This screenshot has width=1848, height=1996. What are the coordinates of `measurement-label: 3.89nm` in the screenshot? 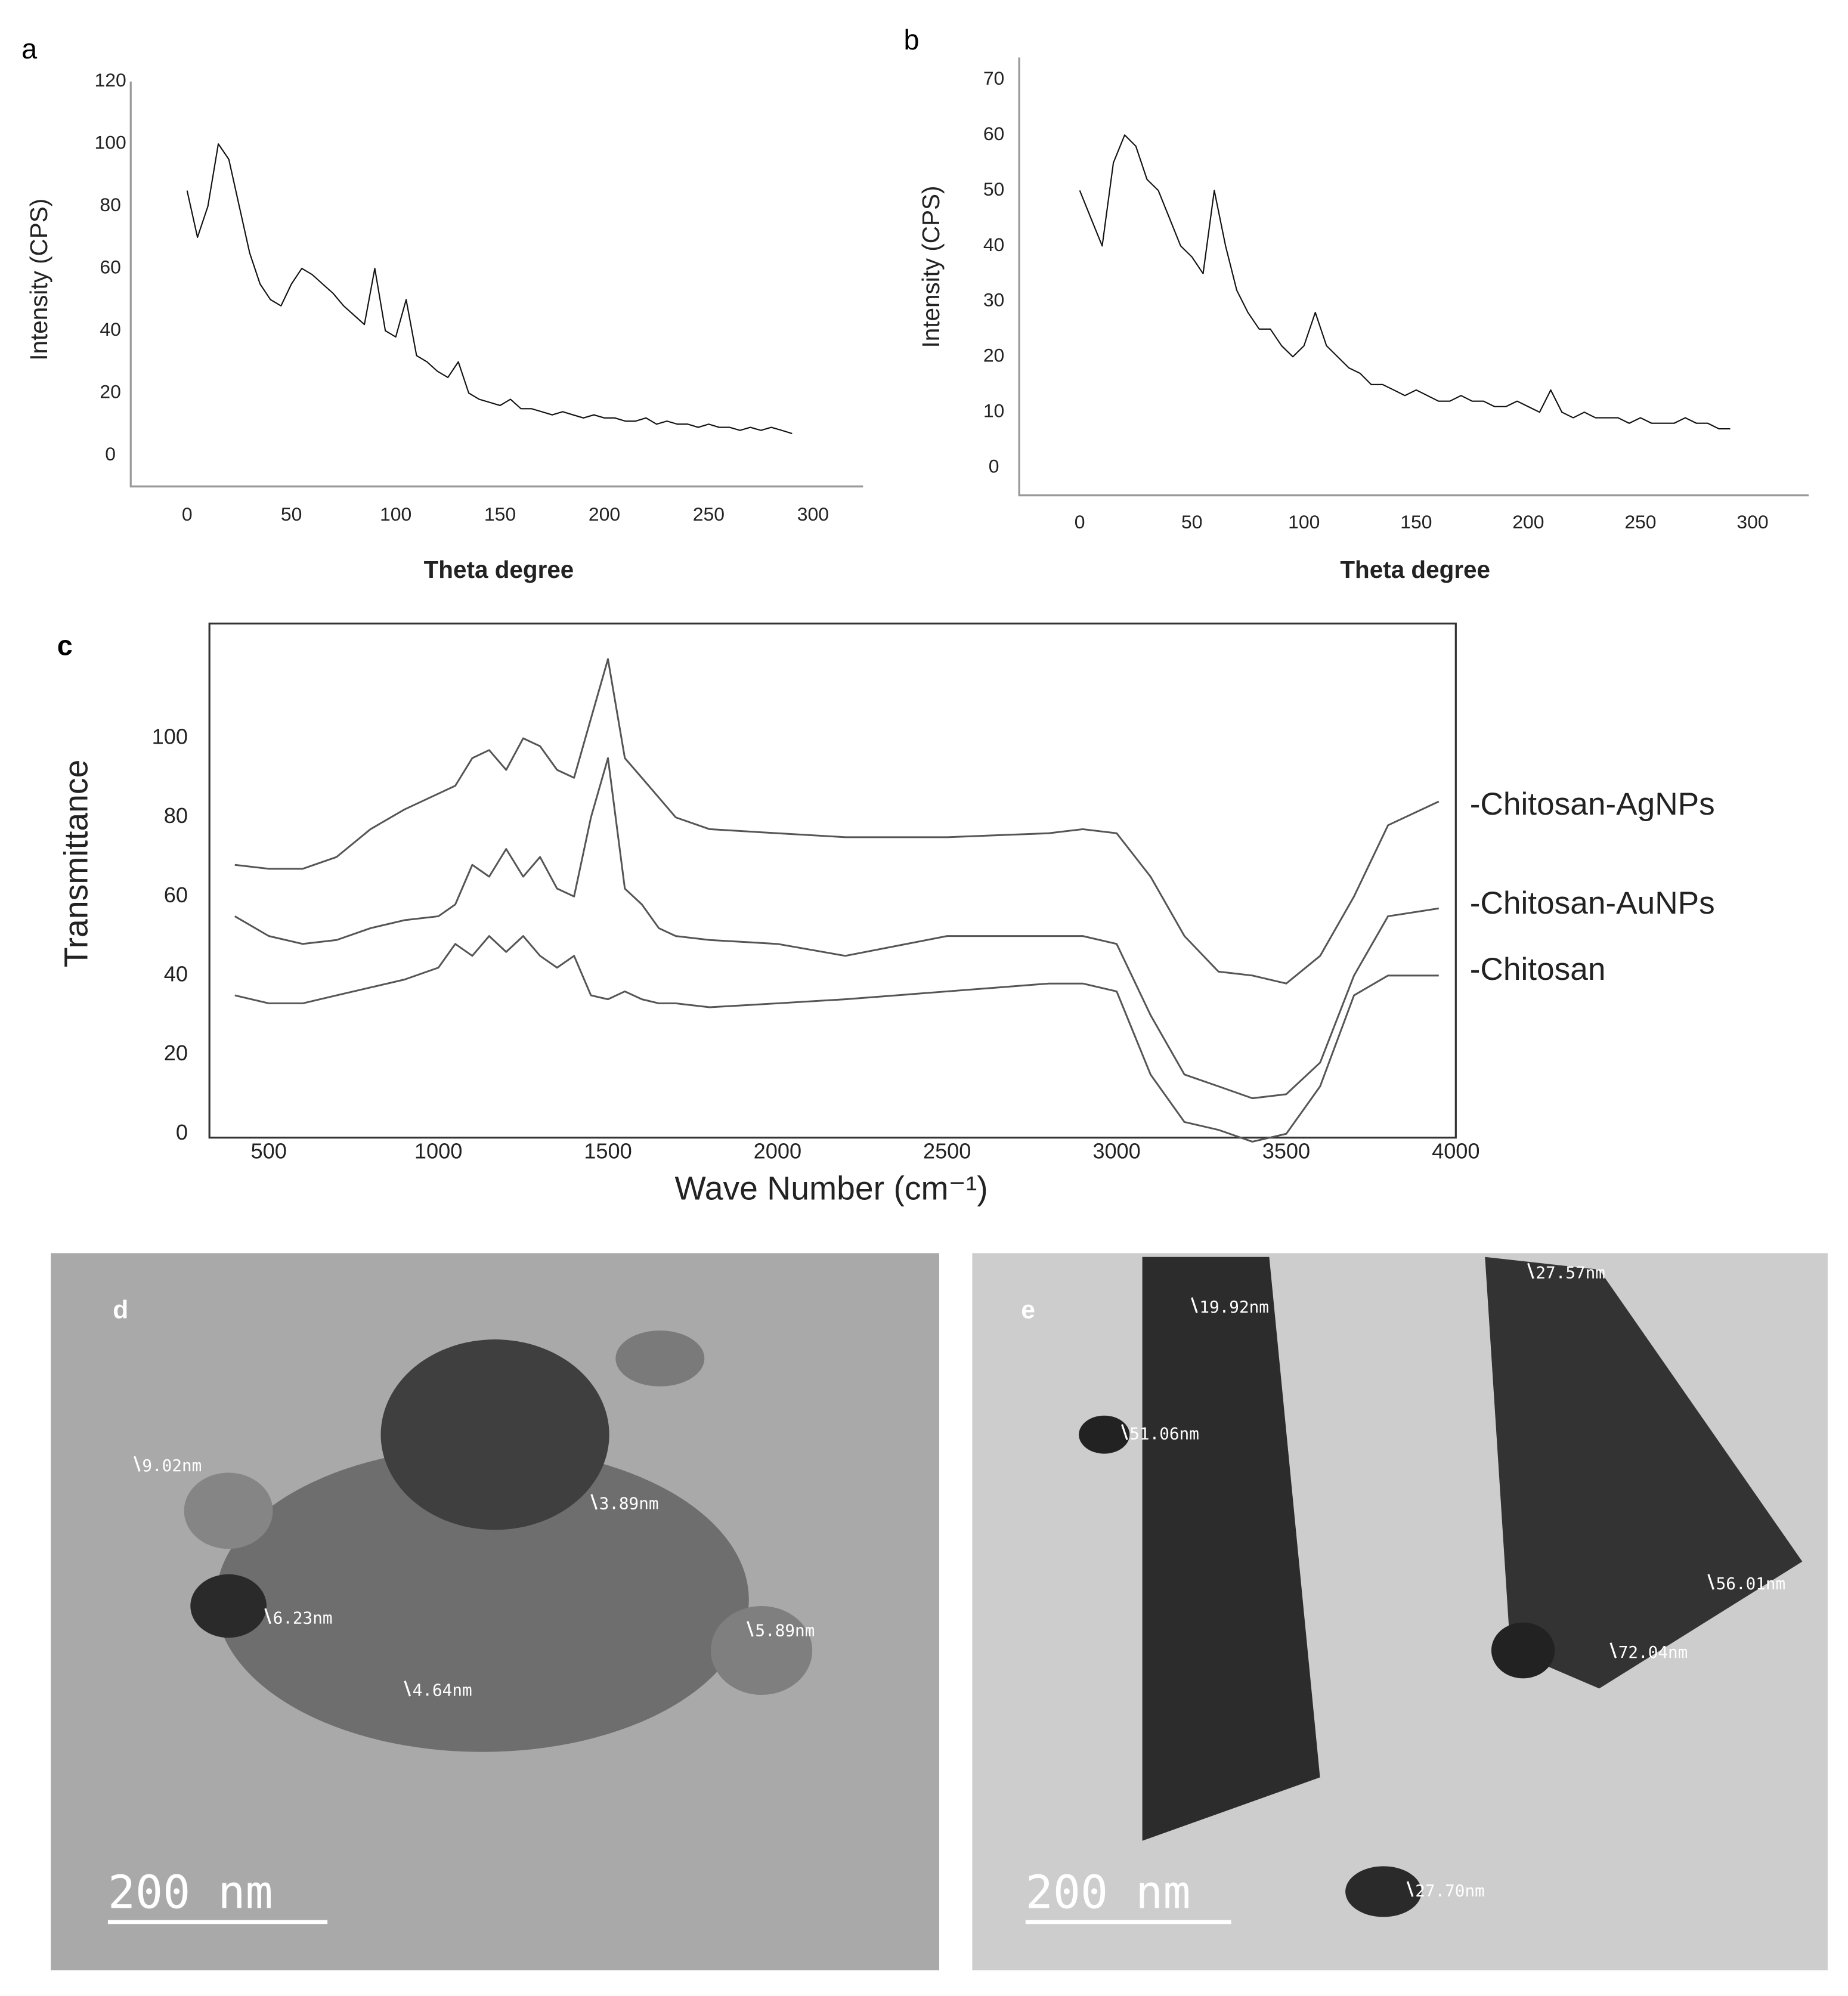 It's located at (629, 1504).